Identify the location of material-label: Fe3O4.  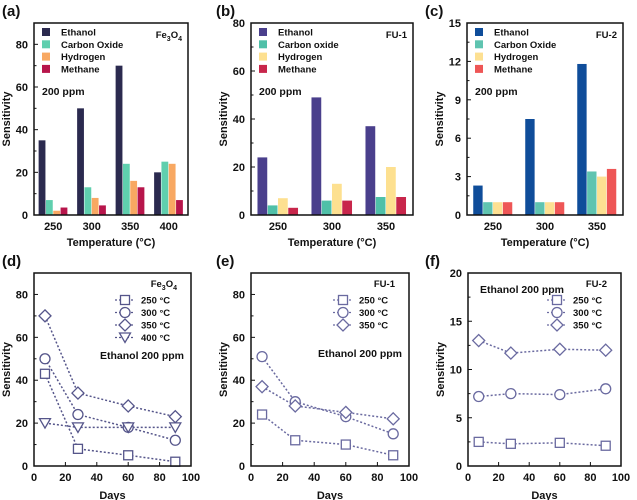
(164, 285).